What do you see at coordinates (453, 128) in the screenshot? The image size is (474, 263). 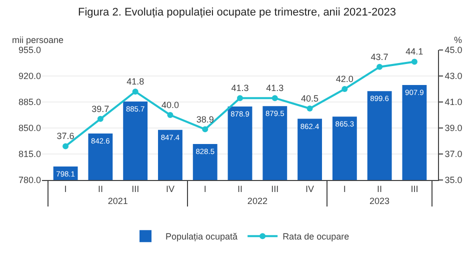 I see `y2-tick-label: 39.0` at bounding box center [453, 128].